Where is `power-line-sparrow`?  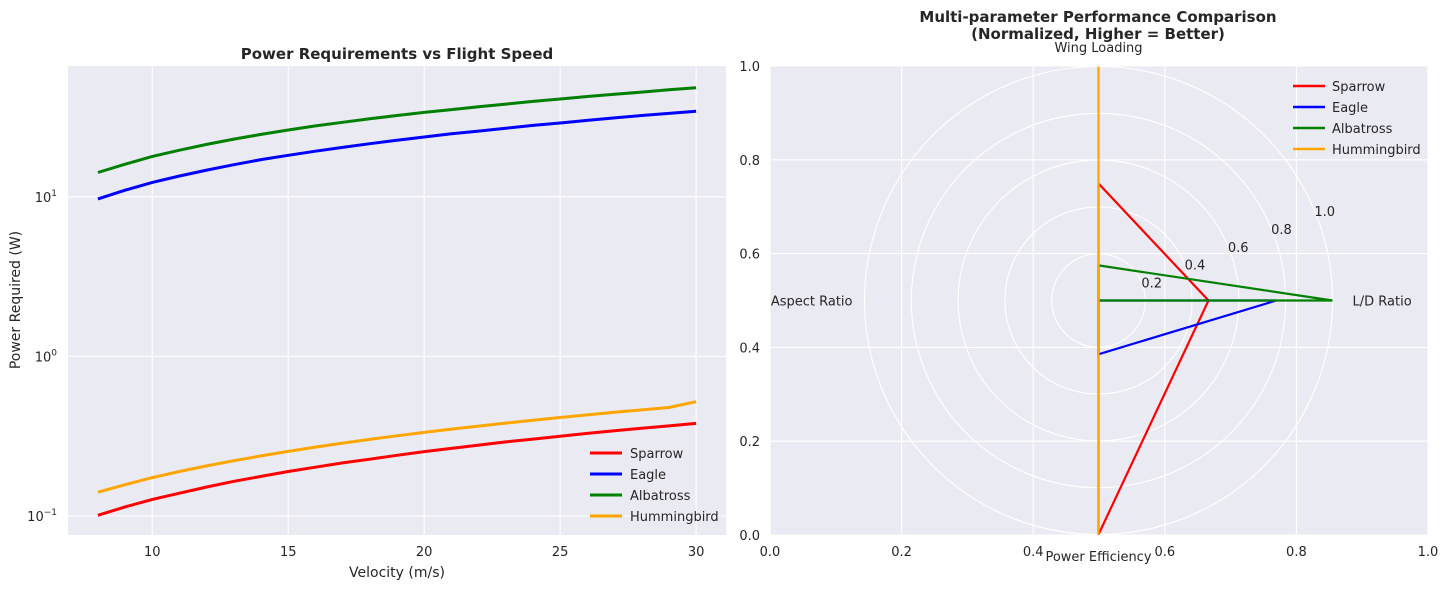 power-line-sparrow is located at coordinates (397, 469).